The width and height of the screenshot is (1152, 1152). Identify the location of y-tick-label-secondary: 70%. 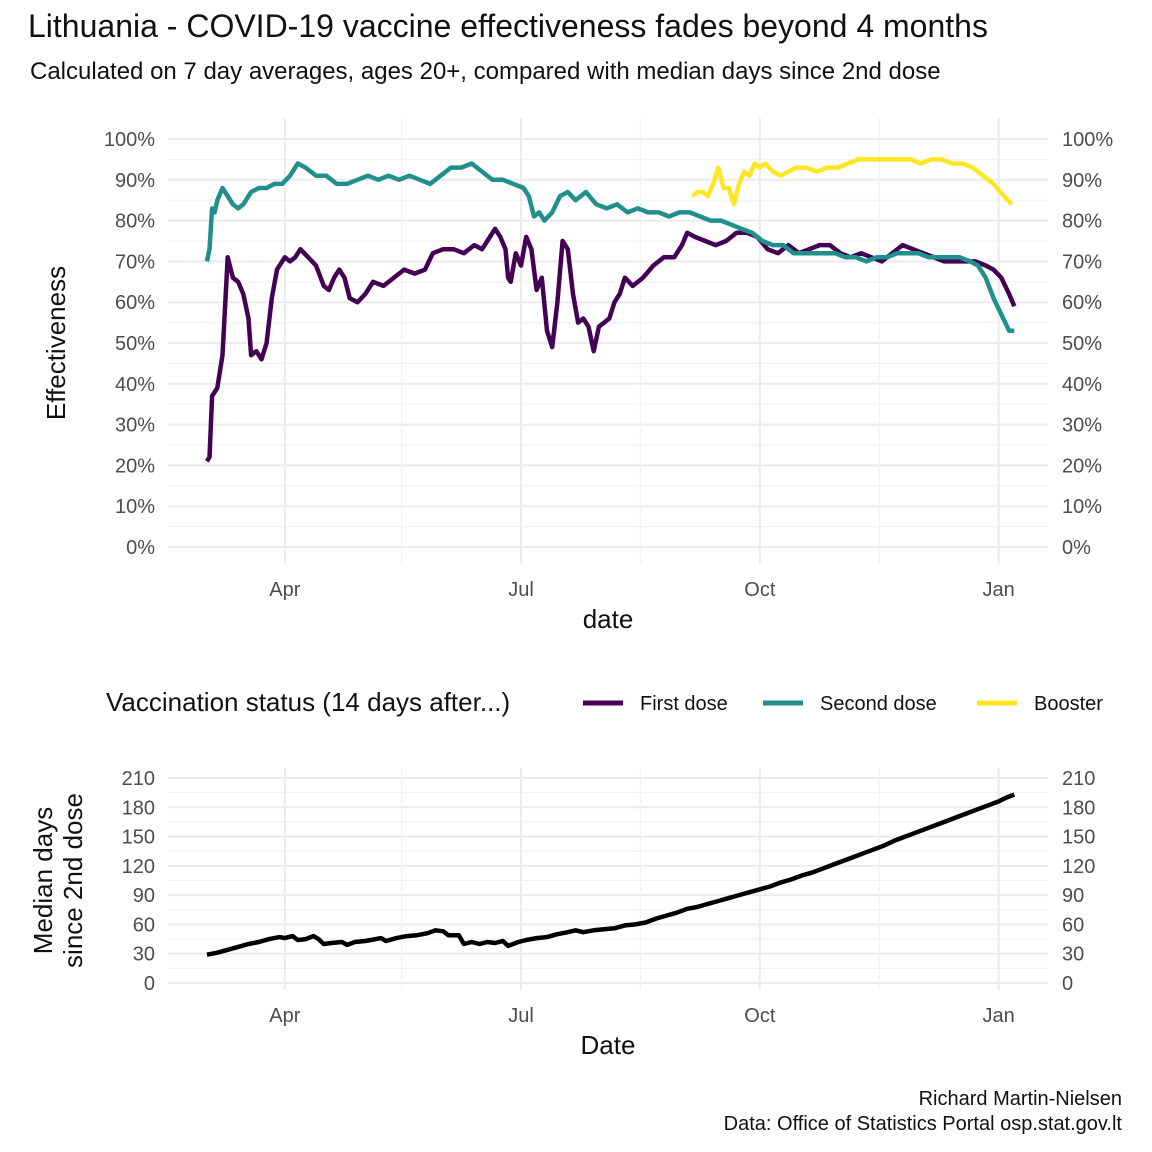
(1082, 262).